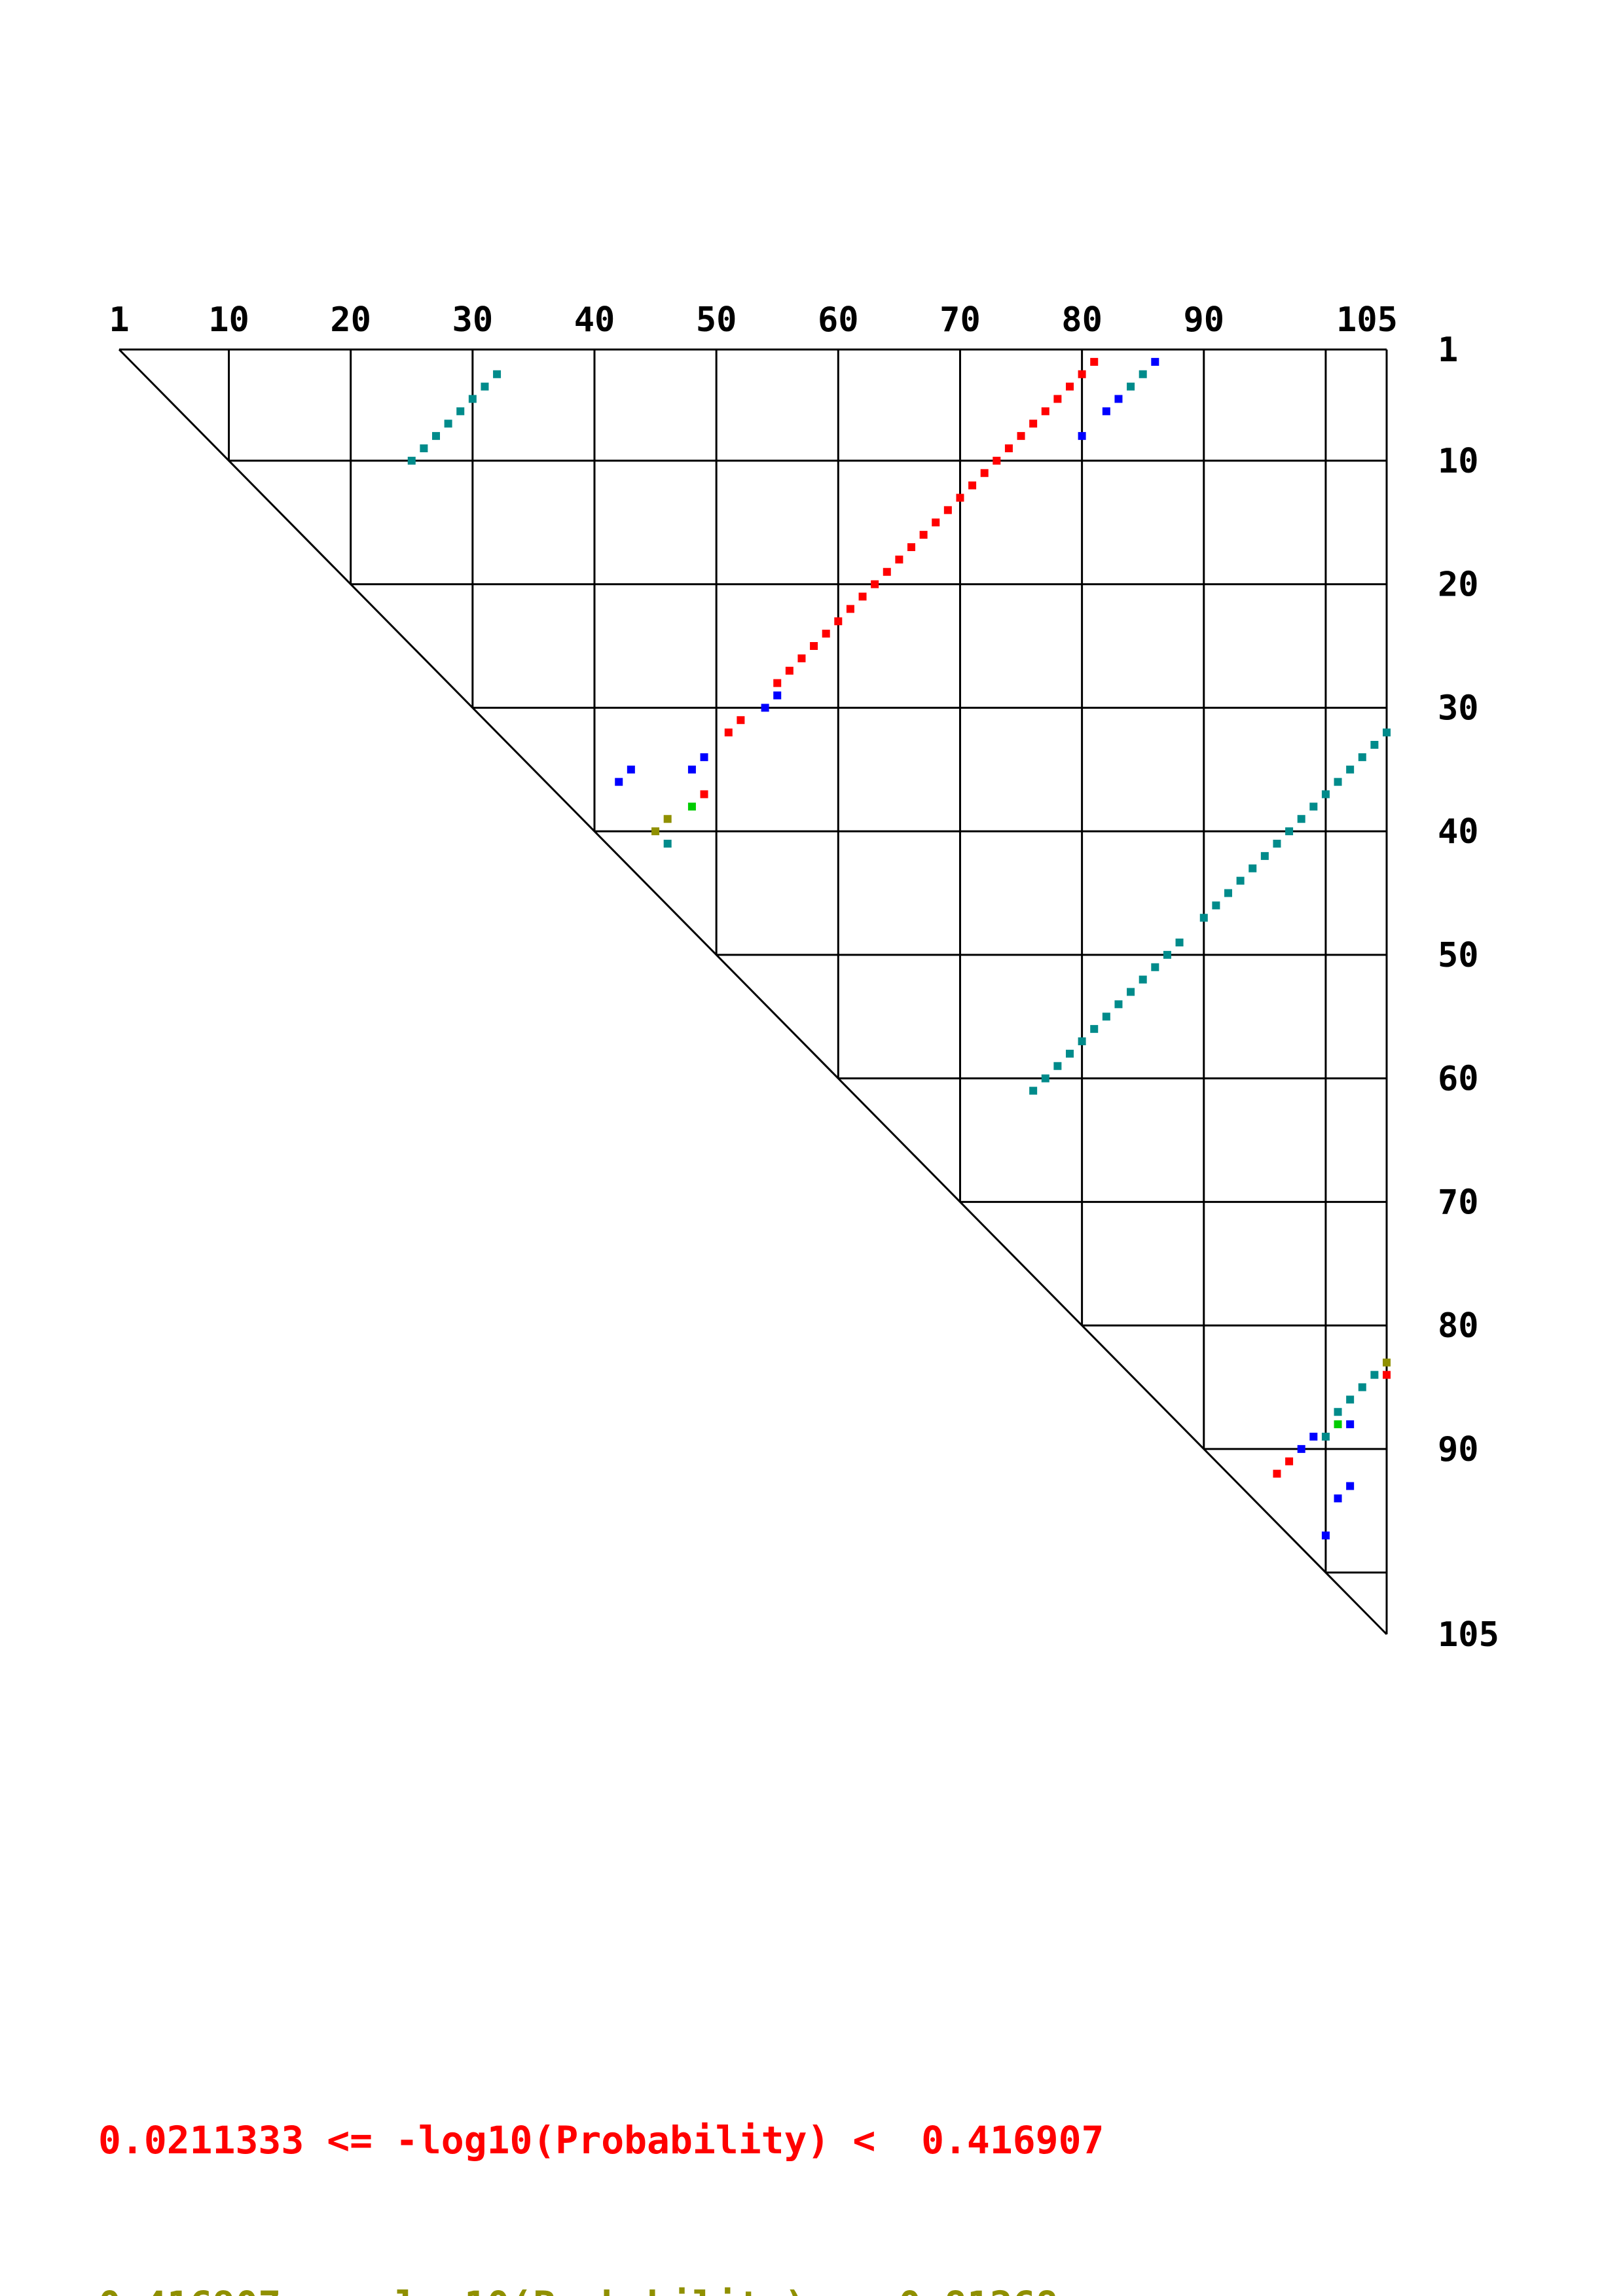  What do you see at coordinates (594, 320) in the screenshot?
I see `axis-label-top-40: 40` at bounding box center [594, 320].